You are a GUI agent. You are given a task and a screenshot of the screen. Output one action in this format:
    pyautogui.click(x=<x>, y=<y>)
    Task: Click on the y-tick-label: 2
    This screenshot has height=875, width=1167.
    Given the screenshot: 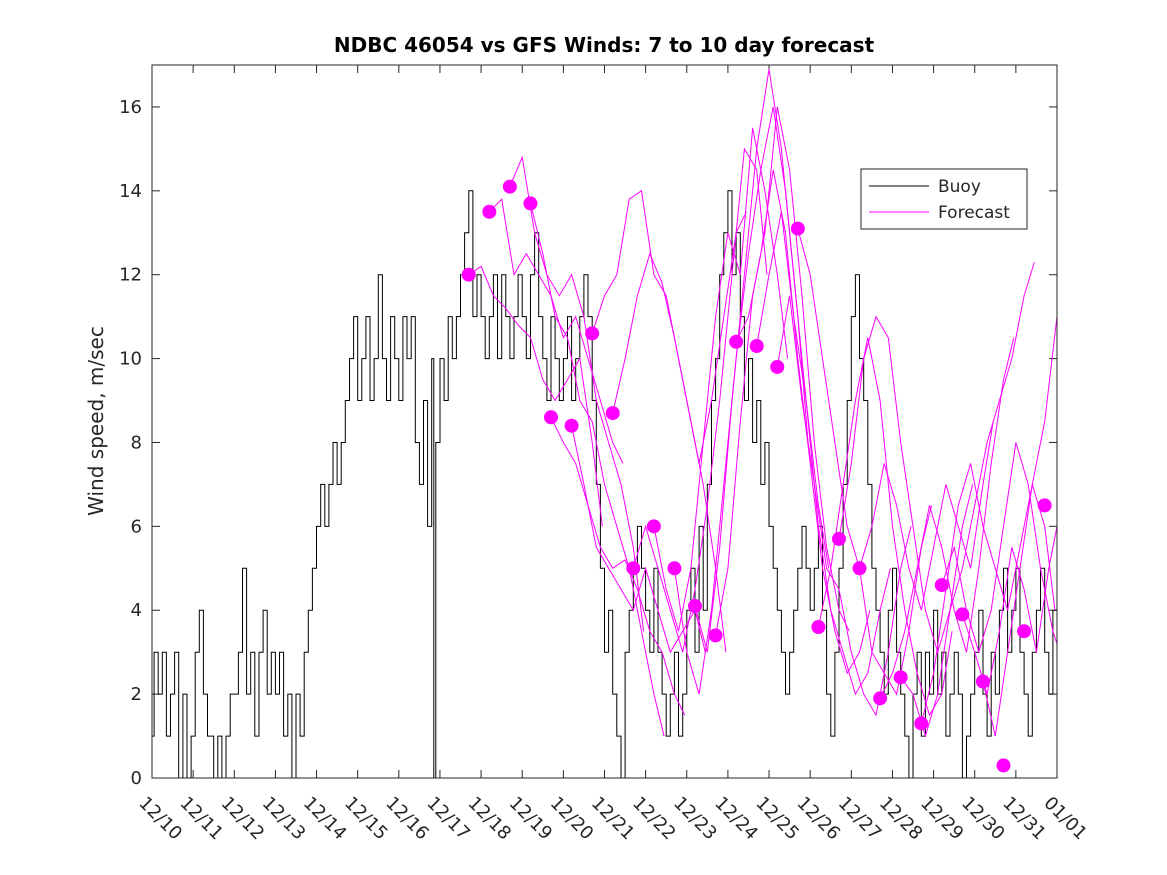 What is the action you would take?
    pyautogui.click(x=136, y=694)
    